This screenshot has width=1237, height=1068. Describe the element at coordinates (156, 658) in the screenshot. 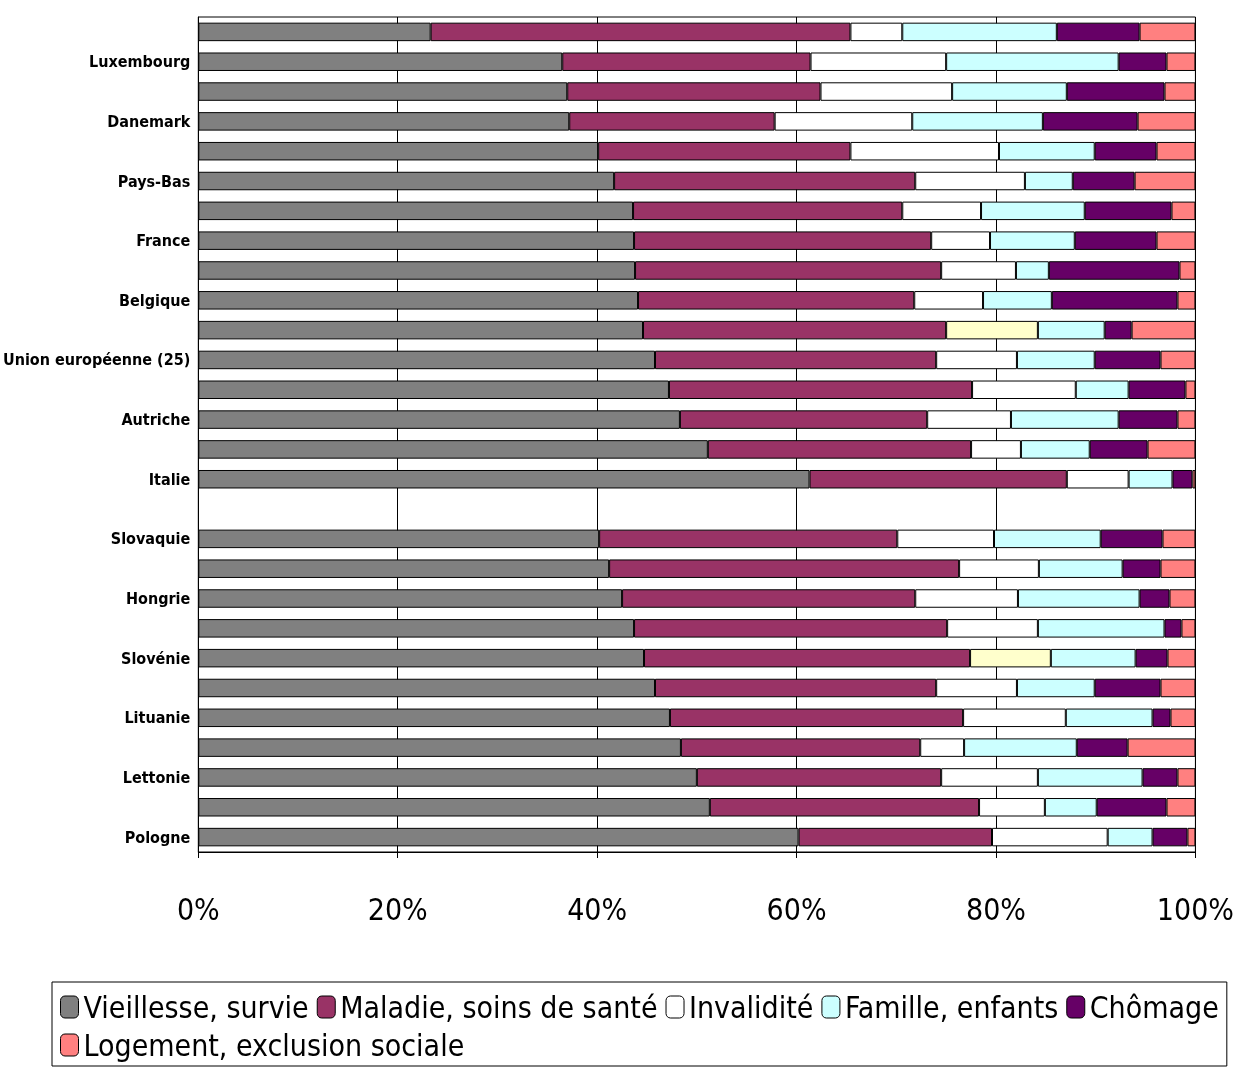

I see `y-tick-label: Slovénie` at that location.